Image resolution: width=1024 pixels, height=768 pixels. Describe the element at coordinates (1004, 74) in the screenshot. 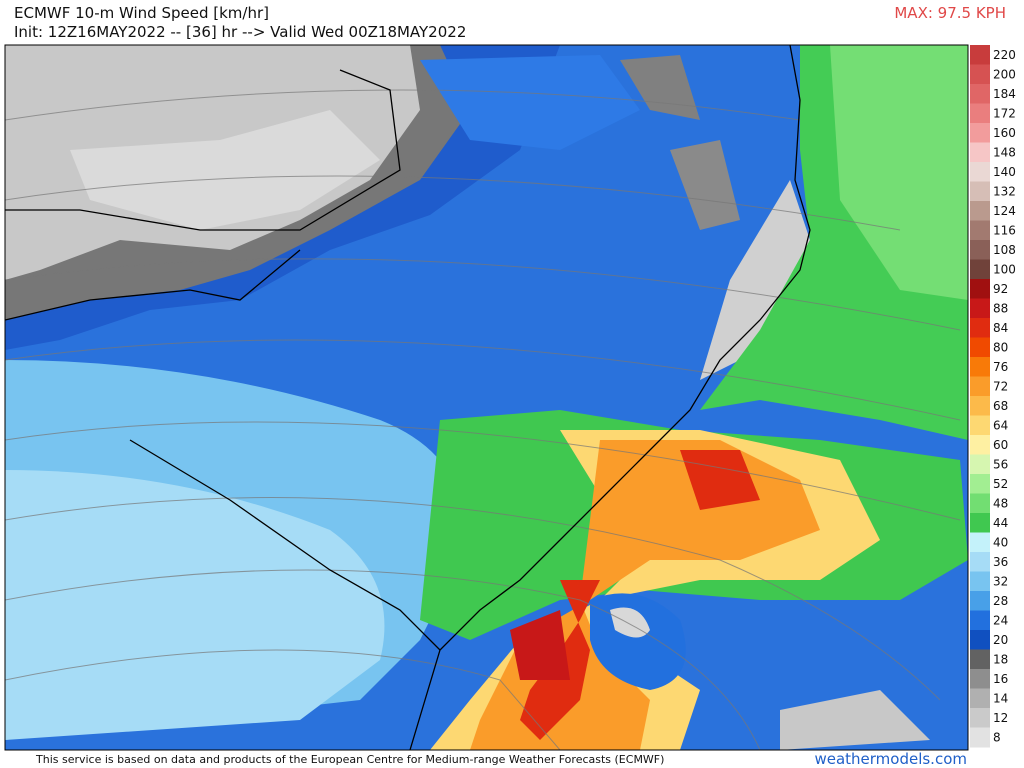

I see `colorbar-label: 200` at that location.